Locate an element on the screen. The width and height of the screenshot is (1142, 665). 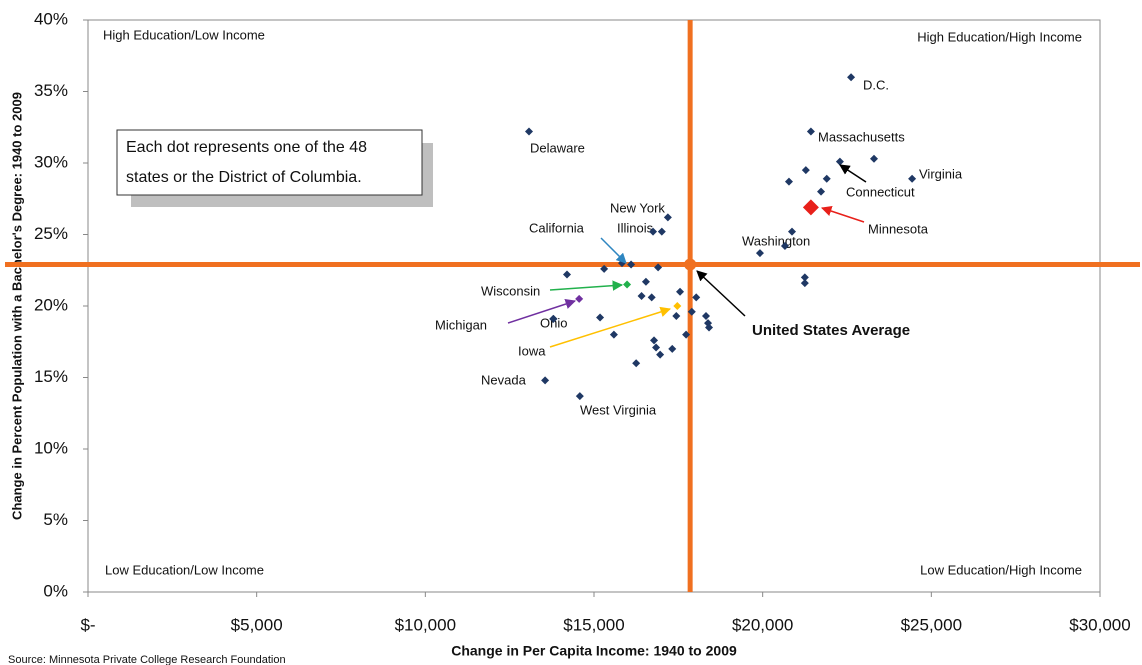
y-tick-label: 30% is located at coordinates (51, 161).